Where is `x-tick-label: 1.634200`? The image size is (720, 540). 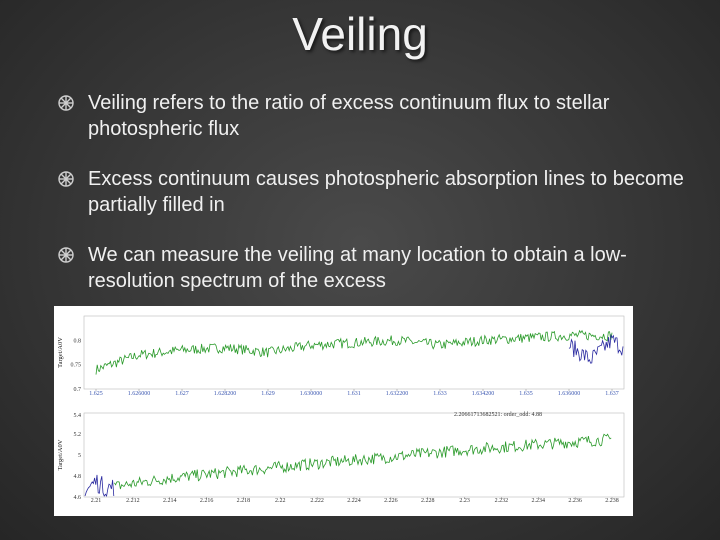
x-tick-label: 1.634200 is located at coordinates (483, 394).